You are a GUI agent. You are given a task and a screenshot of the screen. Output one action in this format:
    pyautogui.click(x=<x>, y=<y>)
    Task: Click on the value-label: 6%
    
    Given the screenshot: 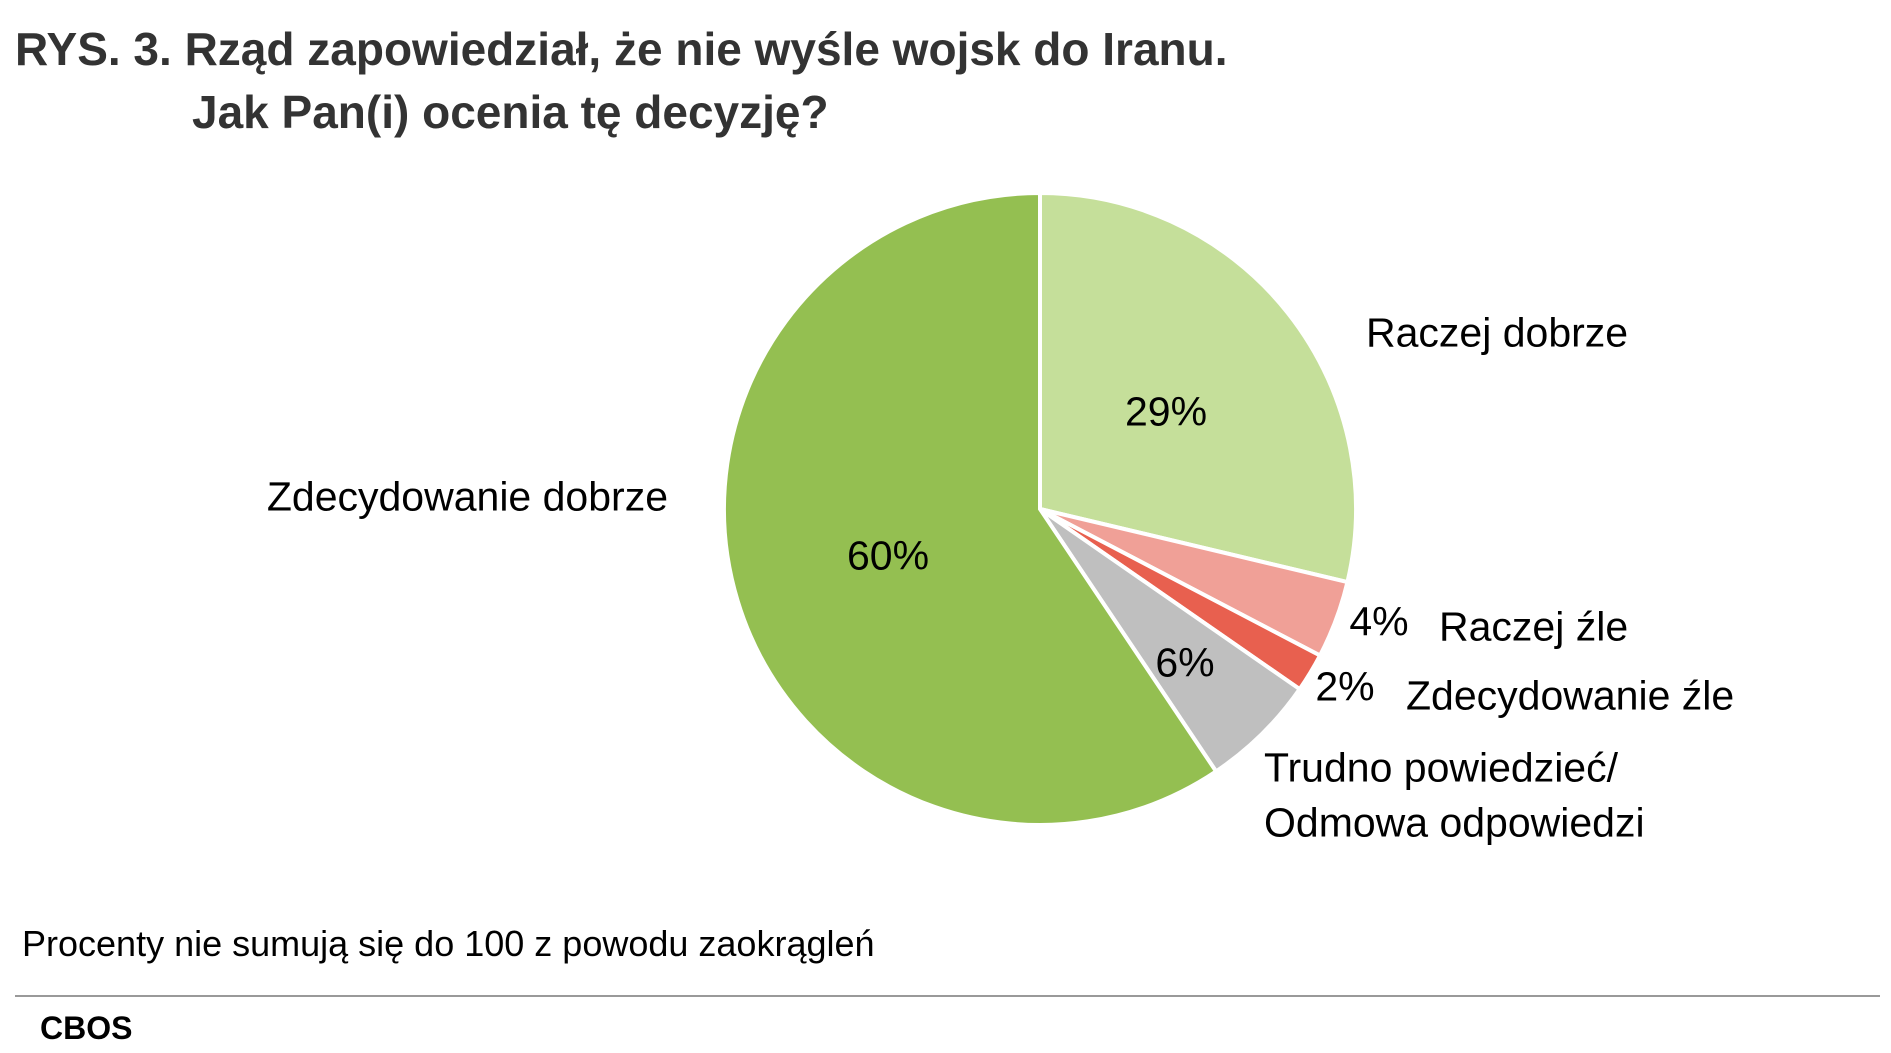 What is the action you would take?
    pyautogui.click(x=1185, y=662)
    